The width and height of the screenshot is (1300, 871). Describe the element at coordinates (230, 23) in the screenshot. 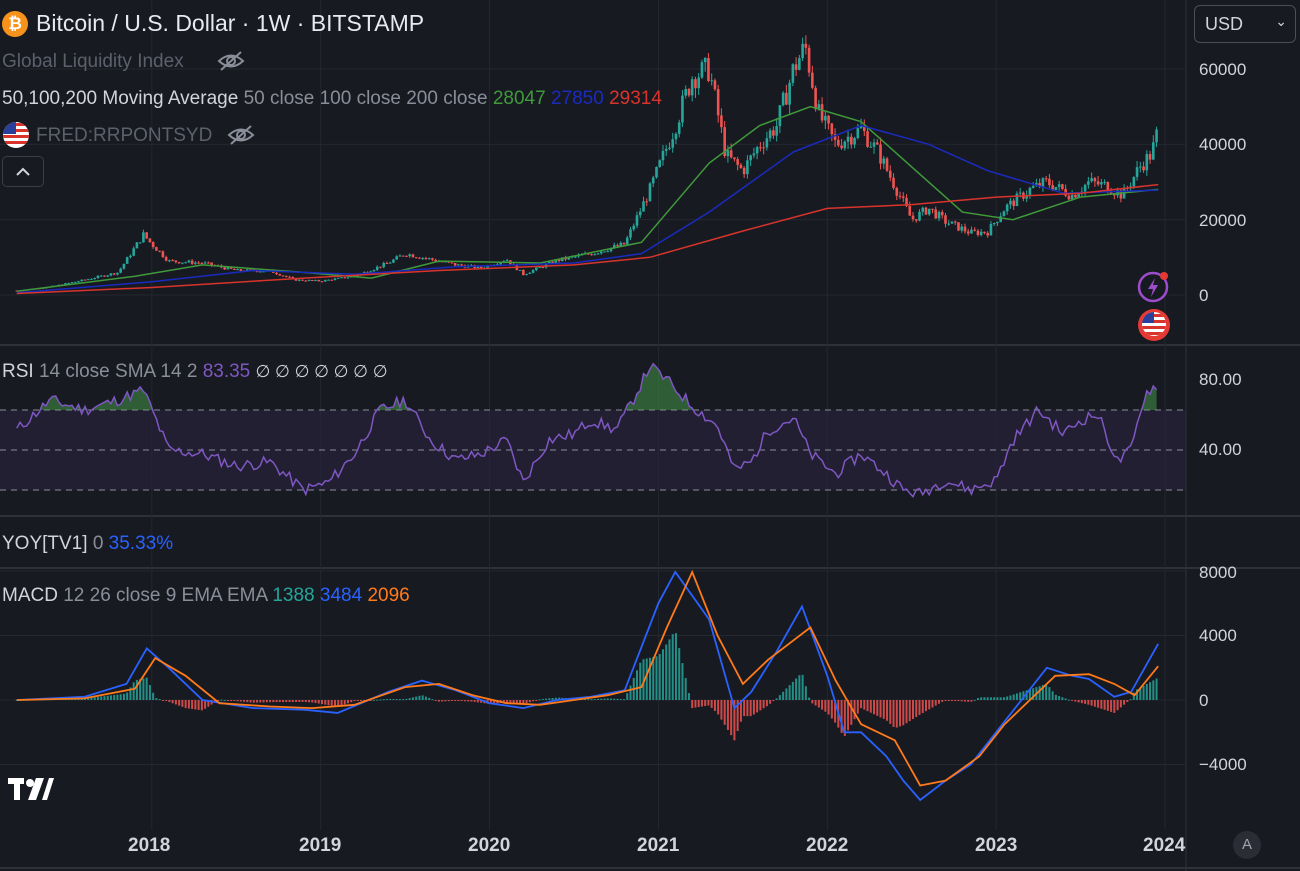

I see `symbol-title: Bitcoin / U.S. Dollar · 1W · BITSTAMP` at that location.